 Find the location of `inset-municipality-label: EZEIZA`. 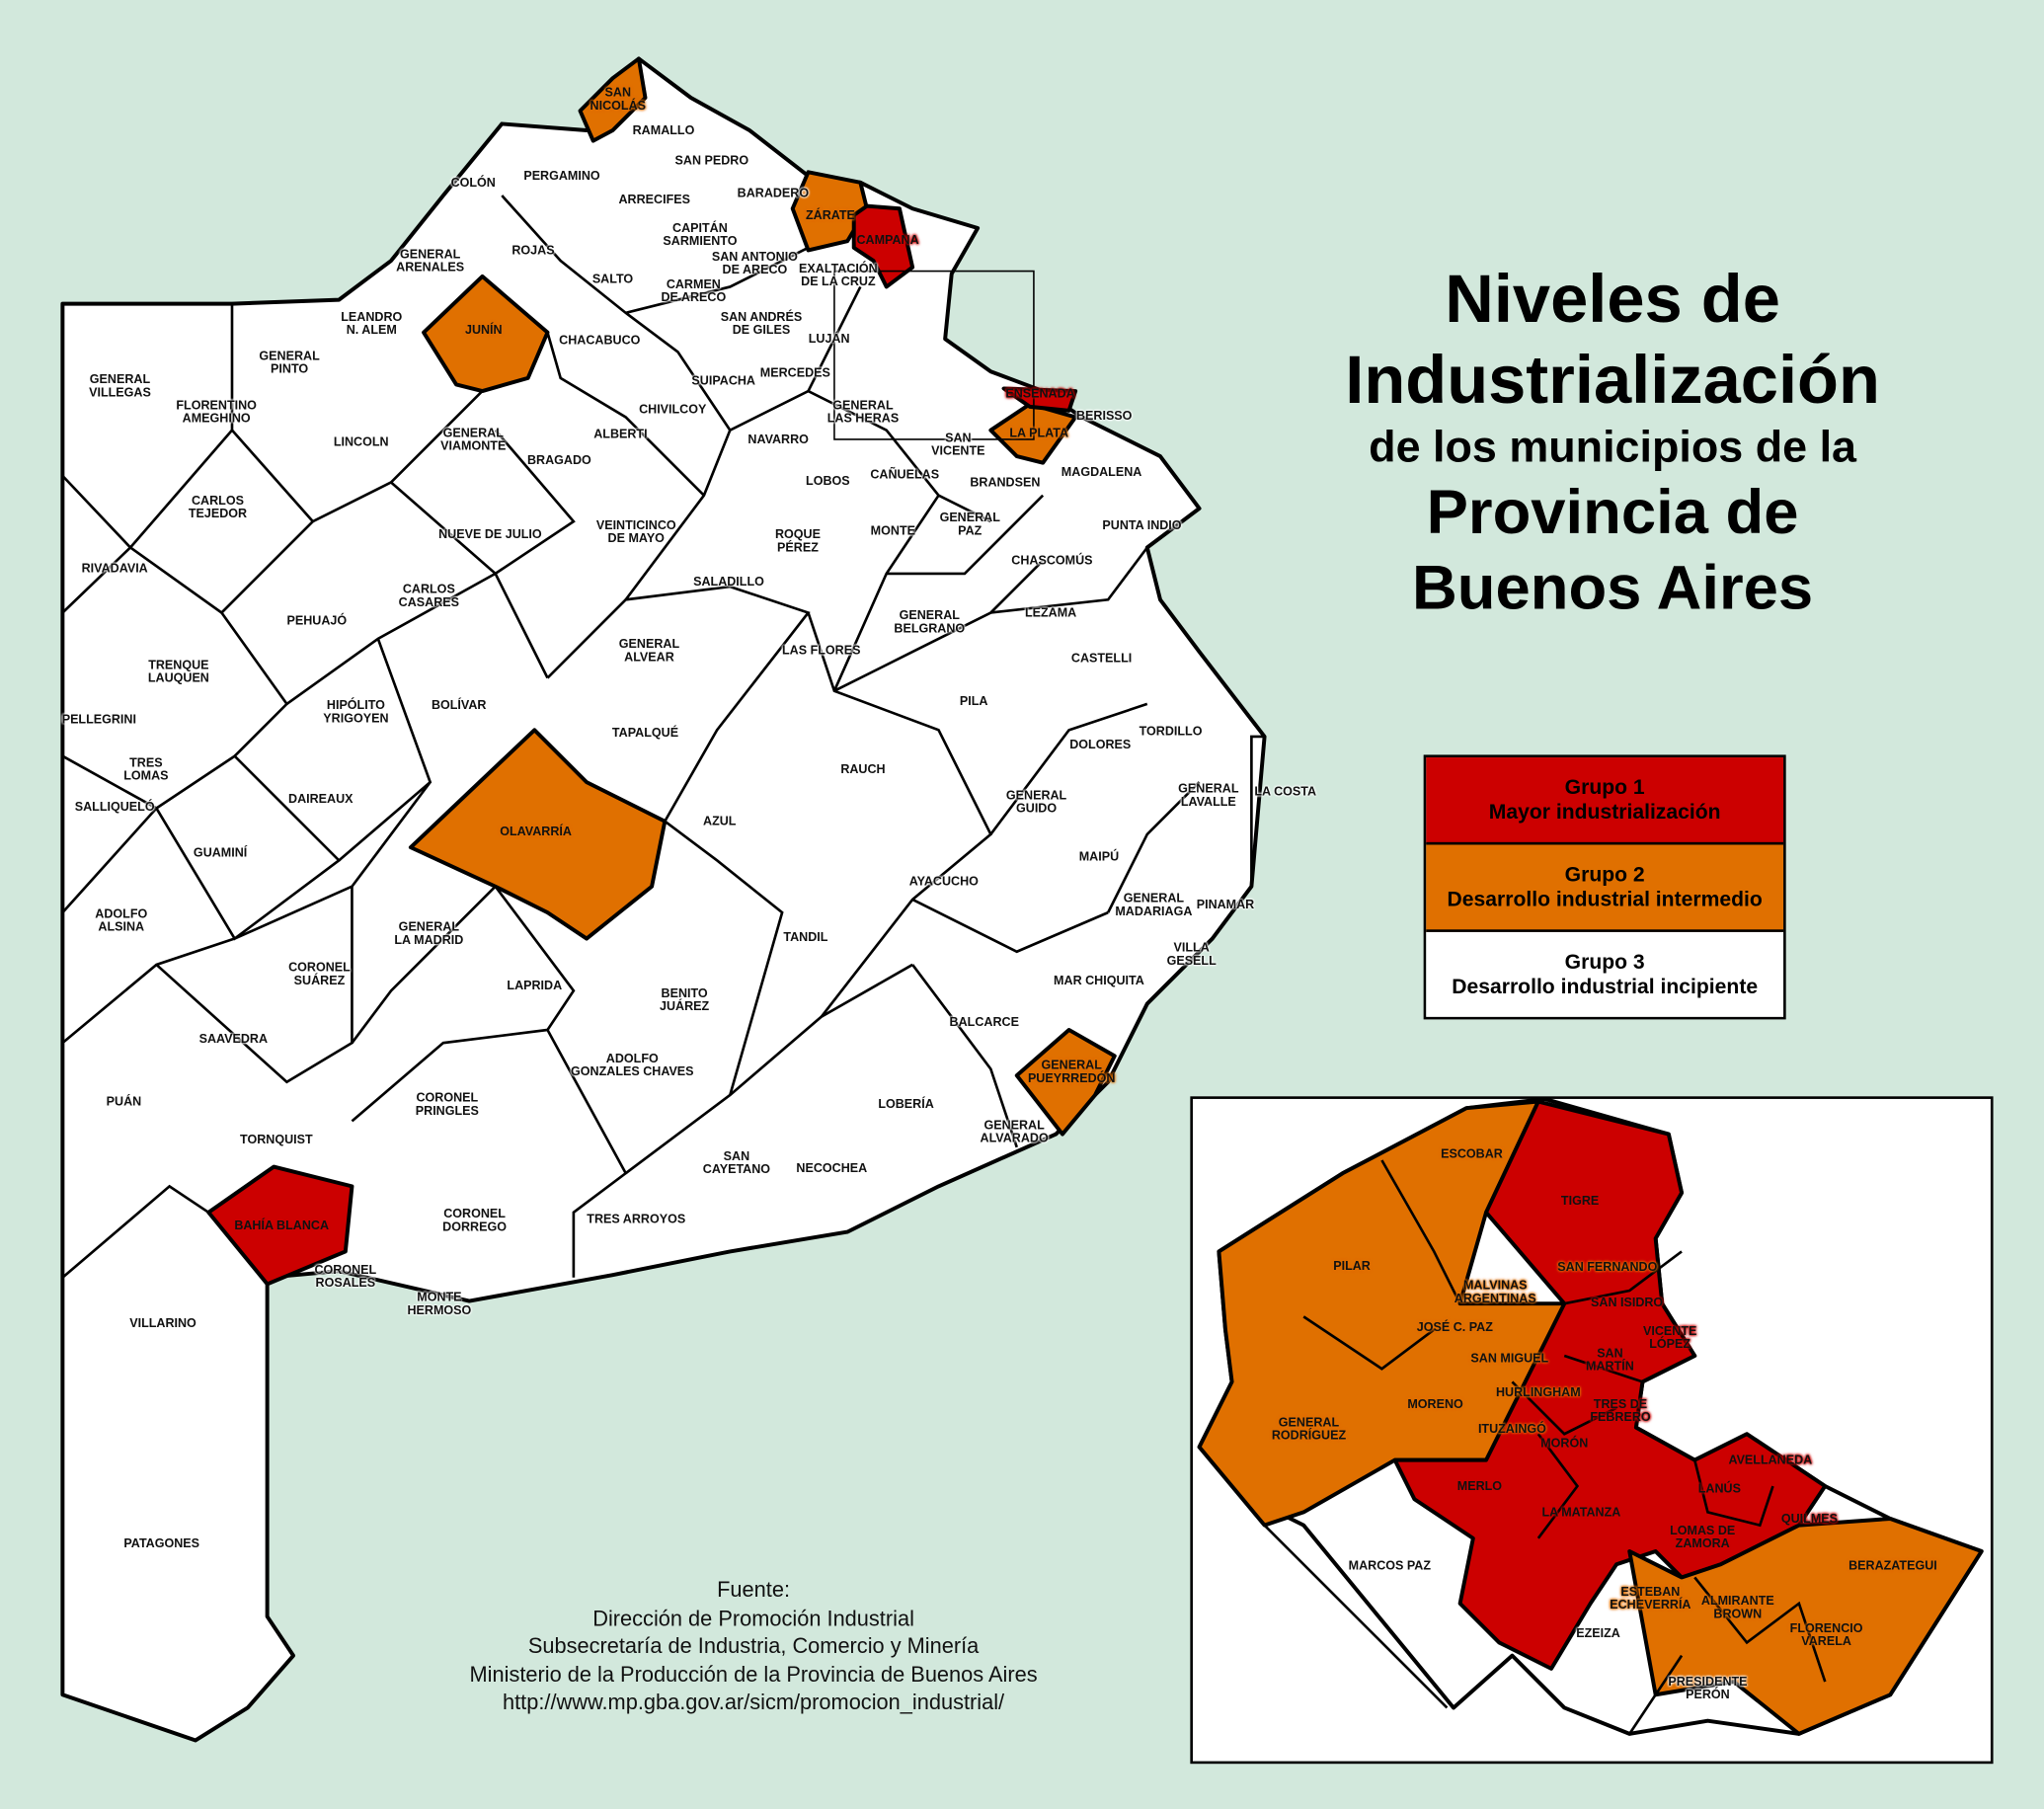

inset-municipality-label: EZEIZA is located at coordinates (1598, 1634).